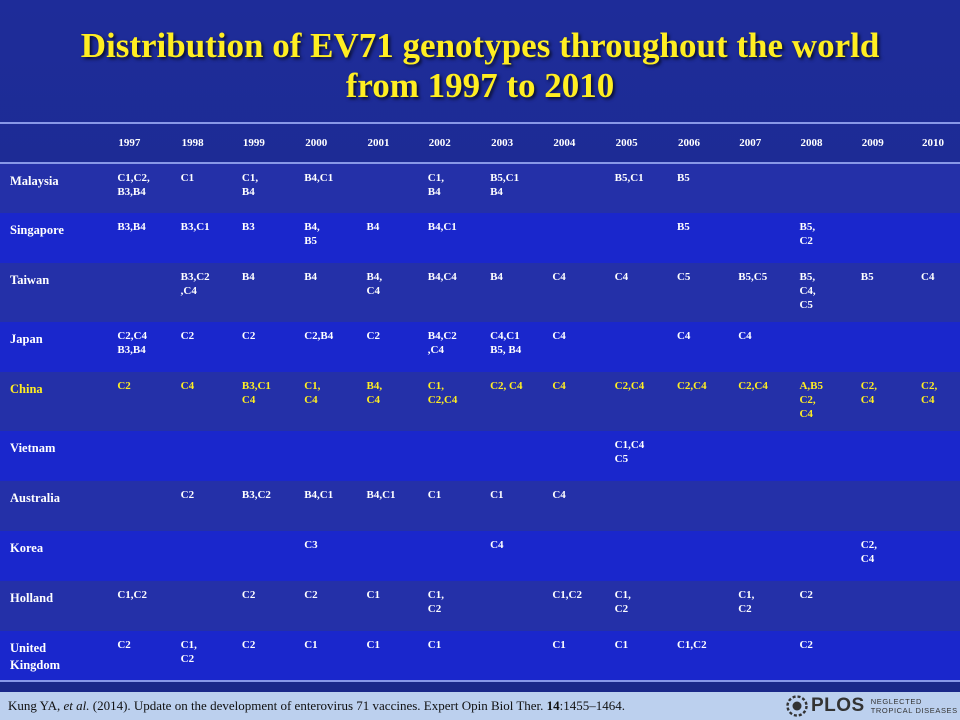 The width and height of the screenshot is (960, 720). What do you see at coordinates (195, 227) in the screenshot?
I see `genotype-cell: B3,C1` at bounding box center [195, 227].